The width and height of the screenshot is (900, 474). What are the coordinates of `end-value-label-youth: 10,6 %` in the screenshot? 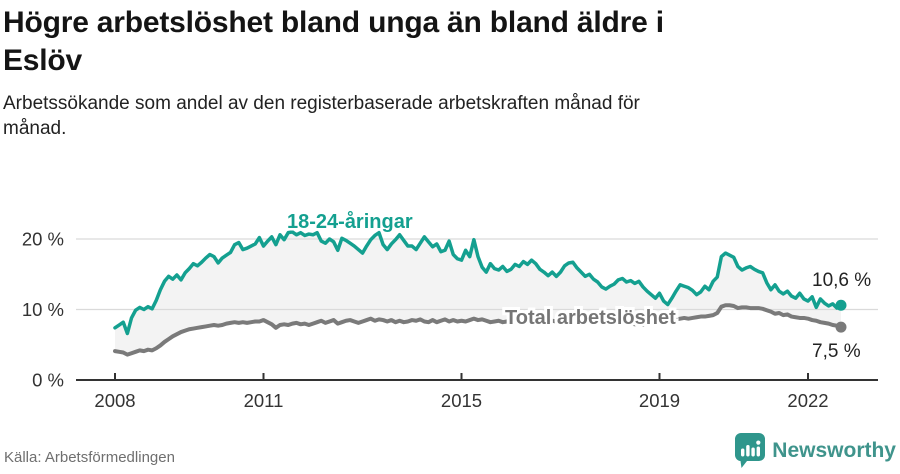 It's located at (841, 280).